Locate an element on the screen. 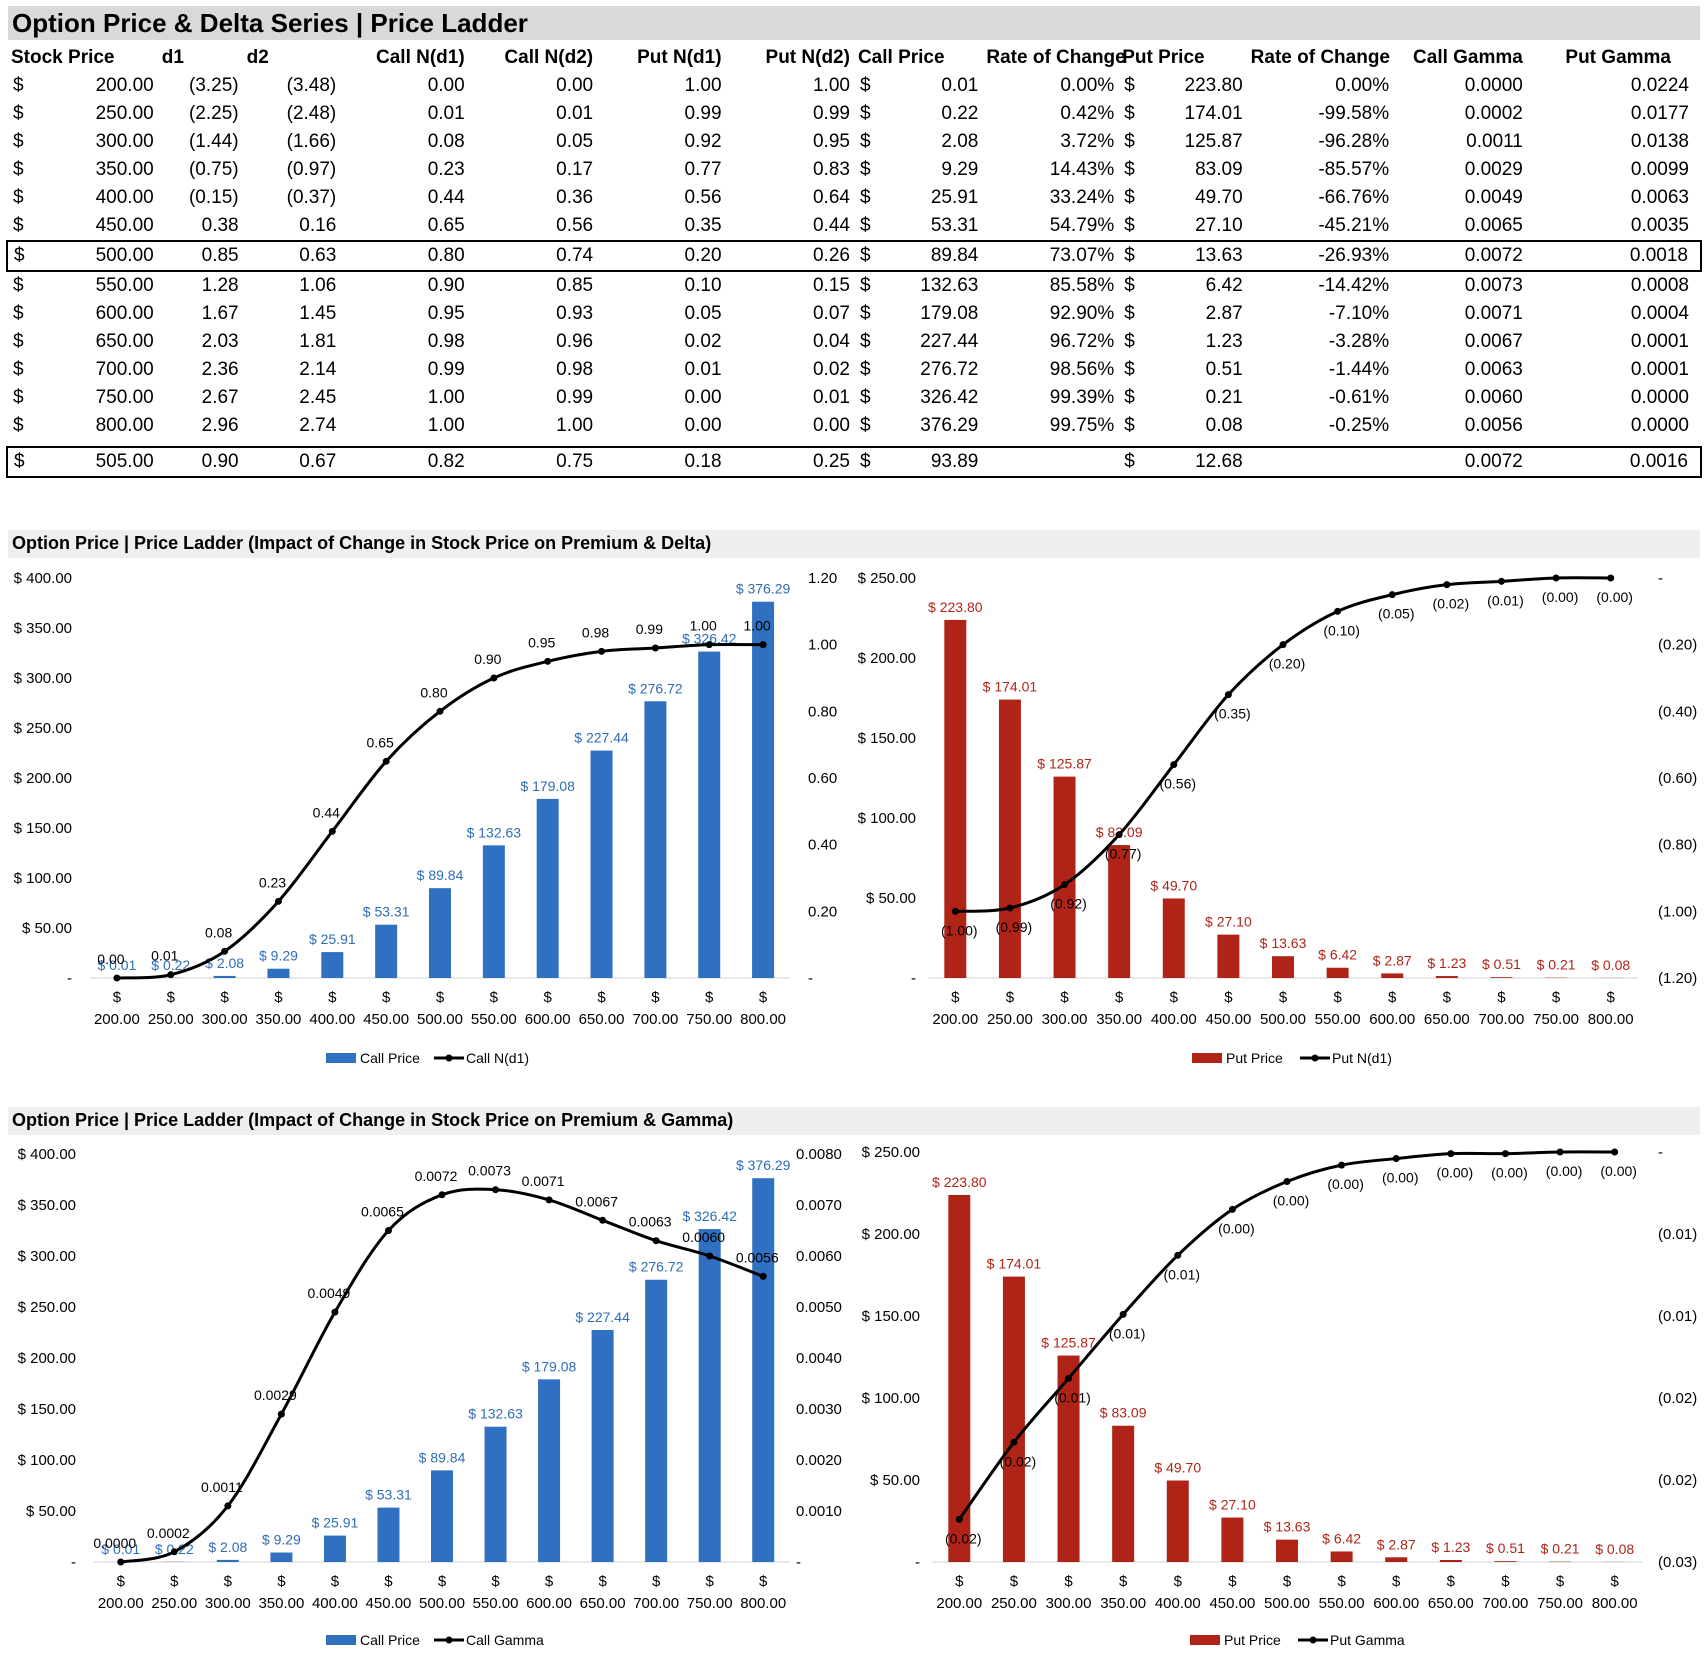 The width and height of the screenshot is (1708, 1674). cell-cn1: 0.01 is located at coordinates (446, 113).